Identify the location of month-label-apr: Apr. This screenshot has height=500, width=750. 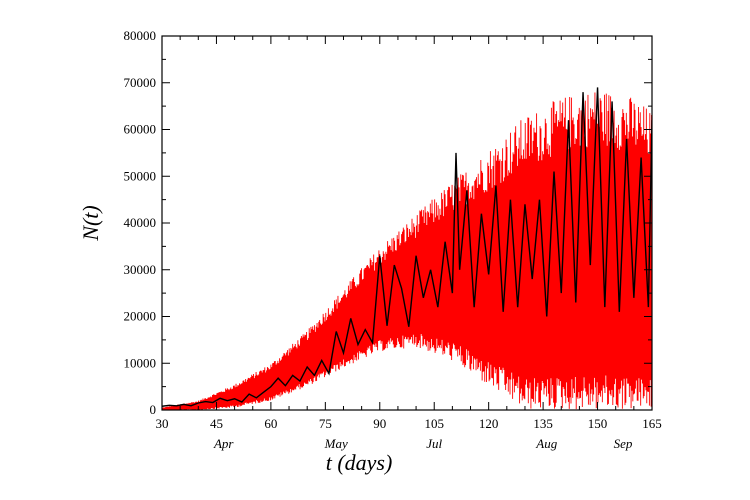
(223, 443).